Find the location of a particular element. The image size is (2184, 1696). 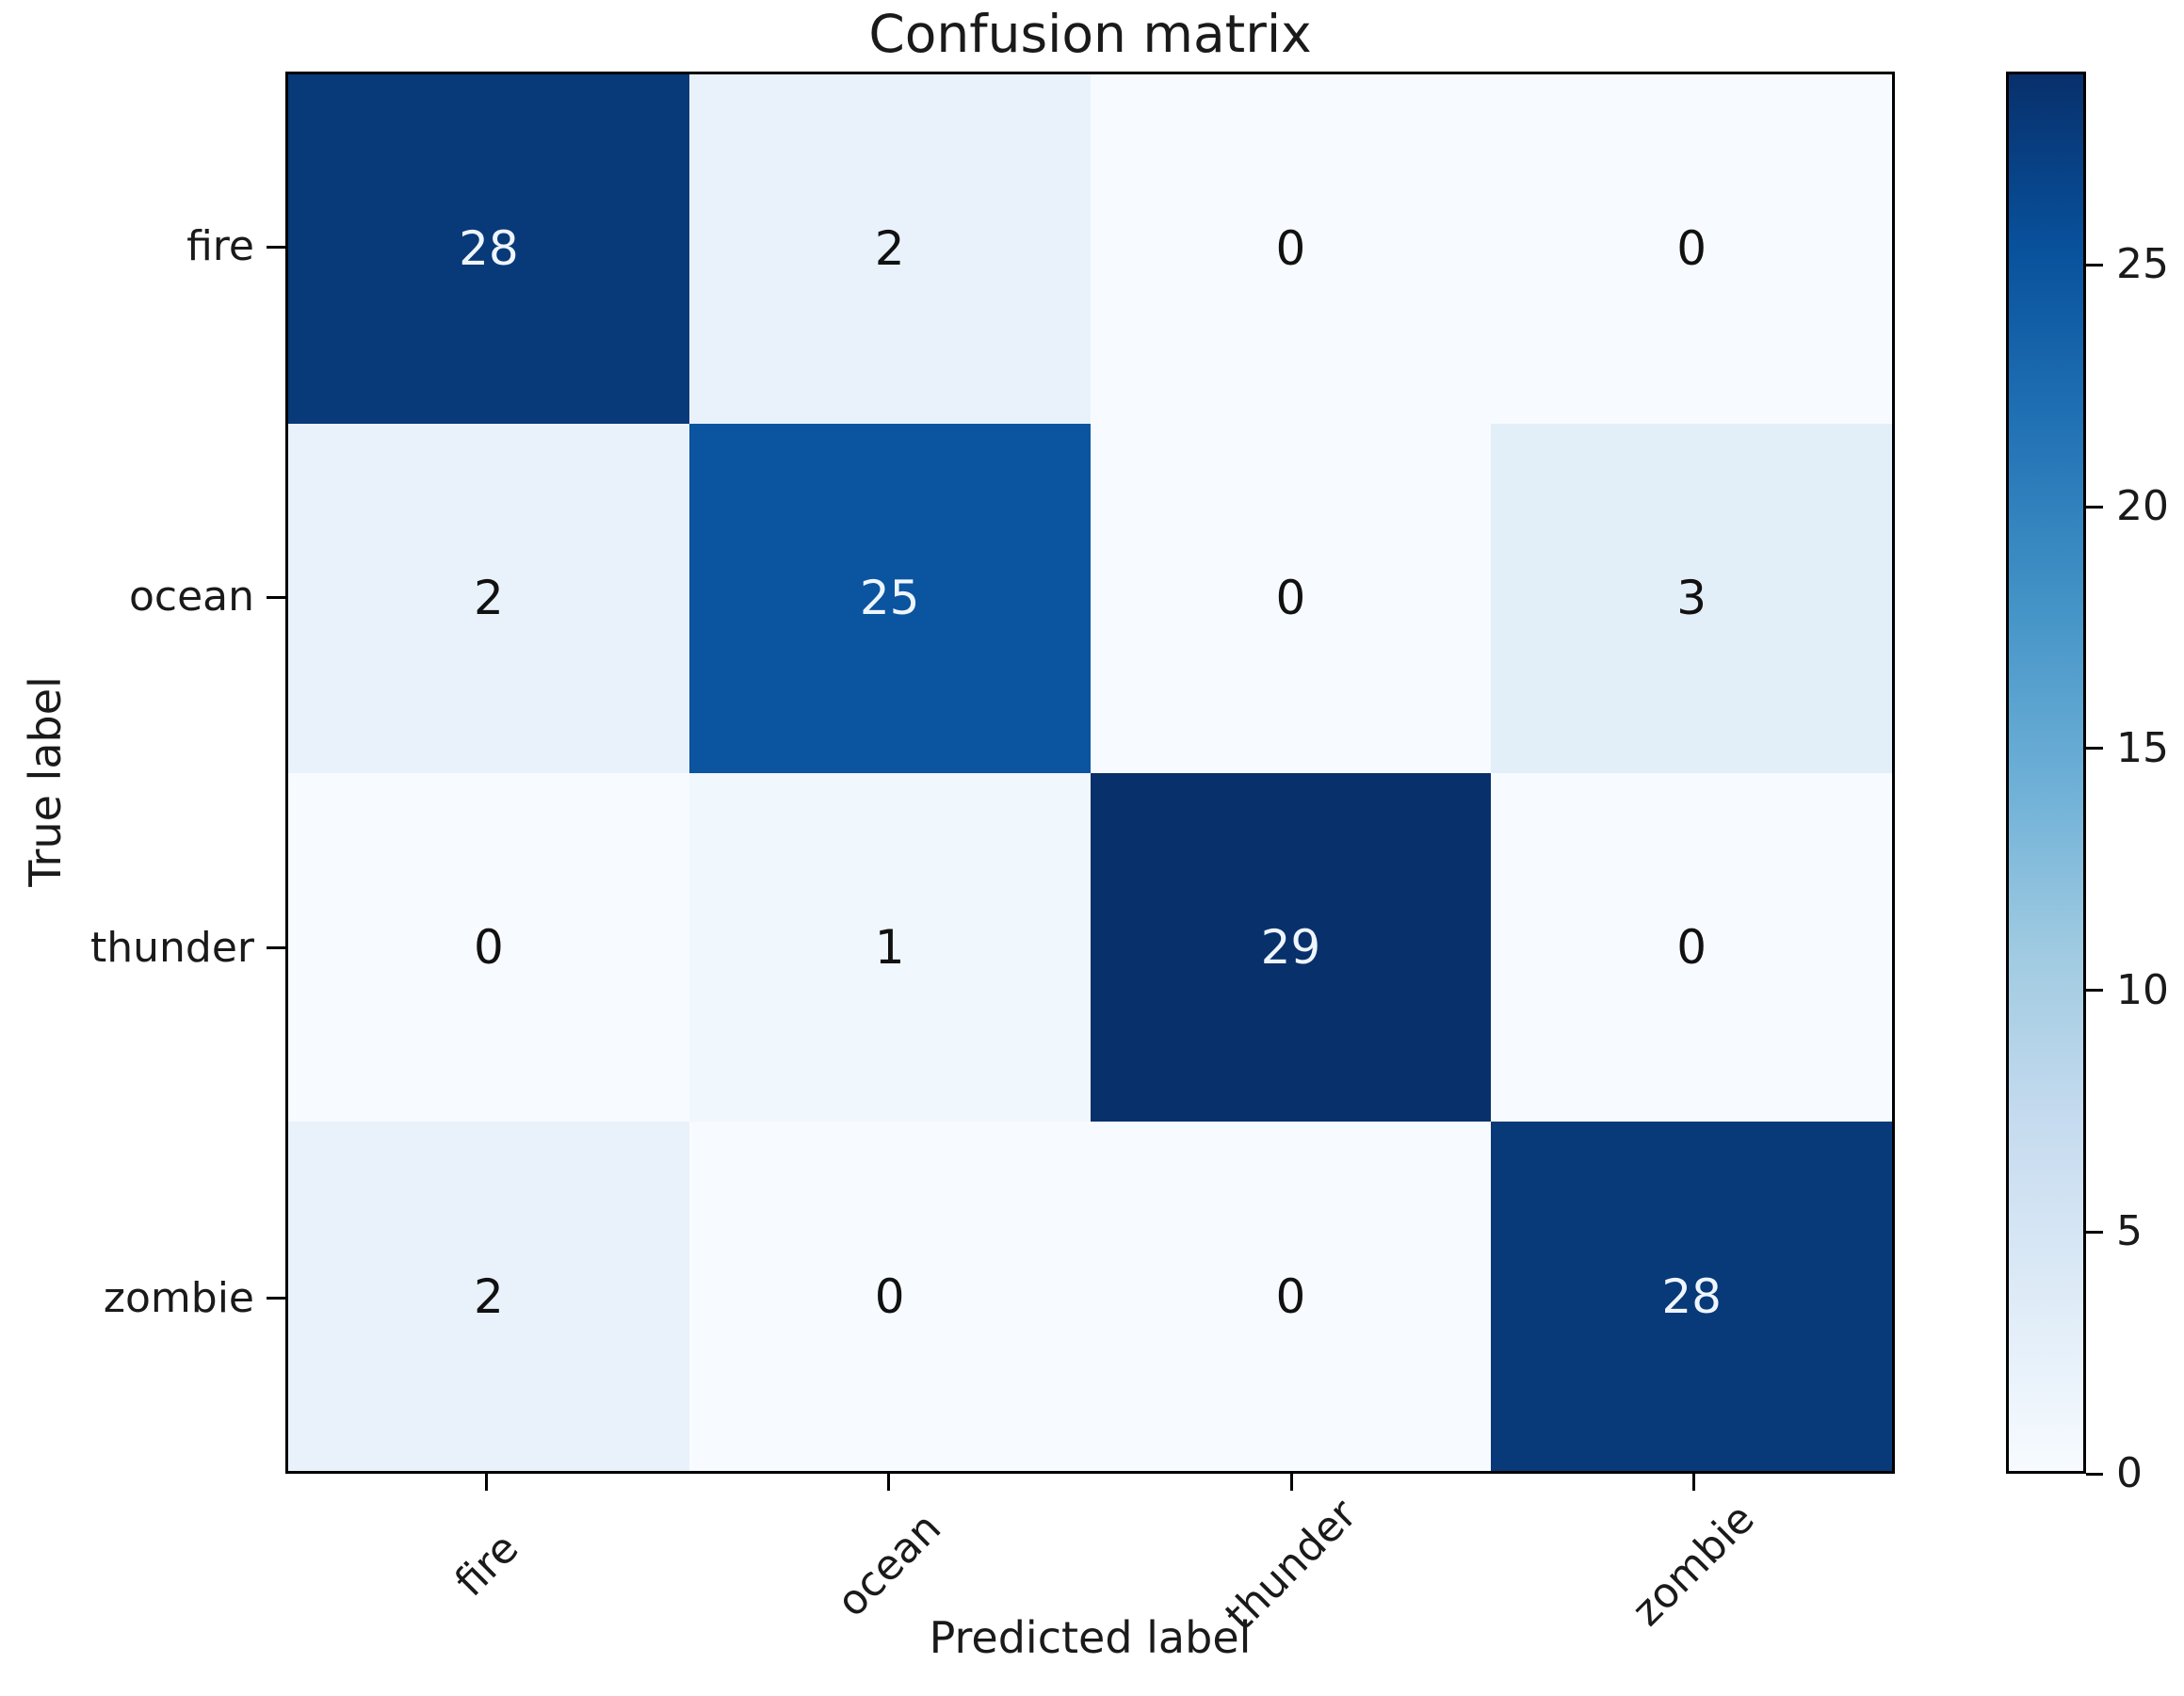

x-tick-mark-ocean is located at coordinates (889, 1482).